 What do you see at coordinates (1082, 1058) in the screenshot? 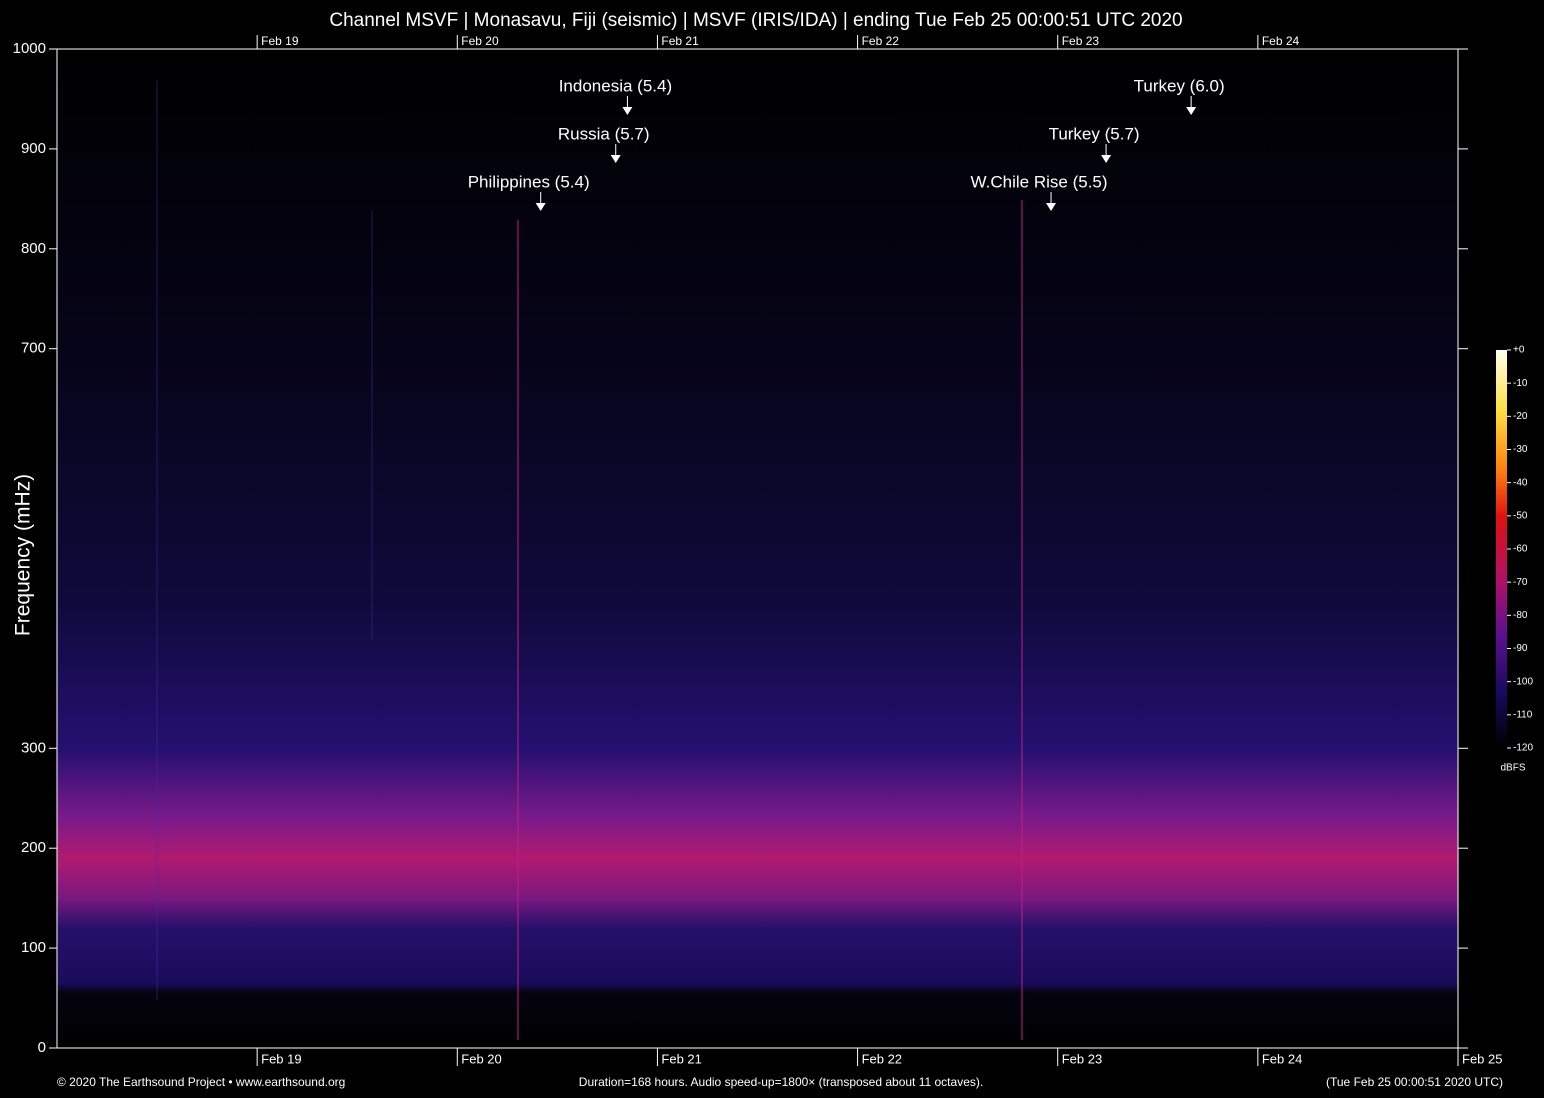
I see `x-tick-label: Feb 23` at bounding box center [1082, 1058].